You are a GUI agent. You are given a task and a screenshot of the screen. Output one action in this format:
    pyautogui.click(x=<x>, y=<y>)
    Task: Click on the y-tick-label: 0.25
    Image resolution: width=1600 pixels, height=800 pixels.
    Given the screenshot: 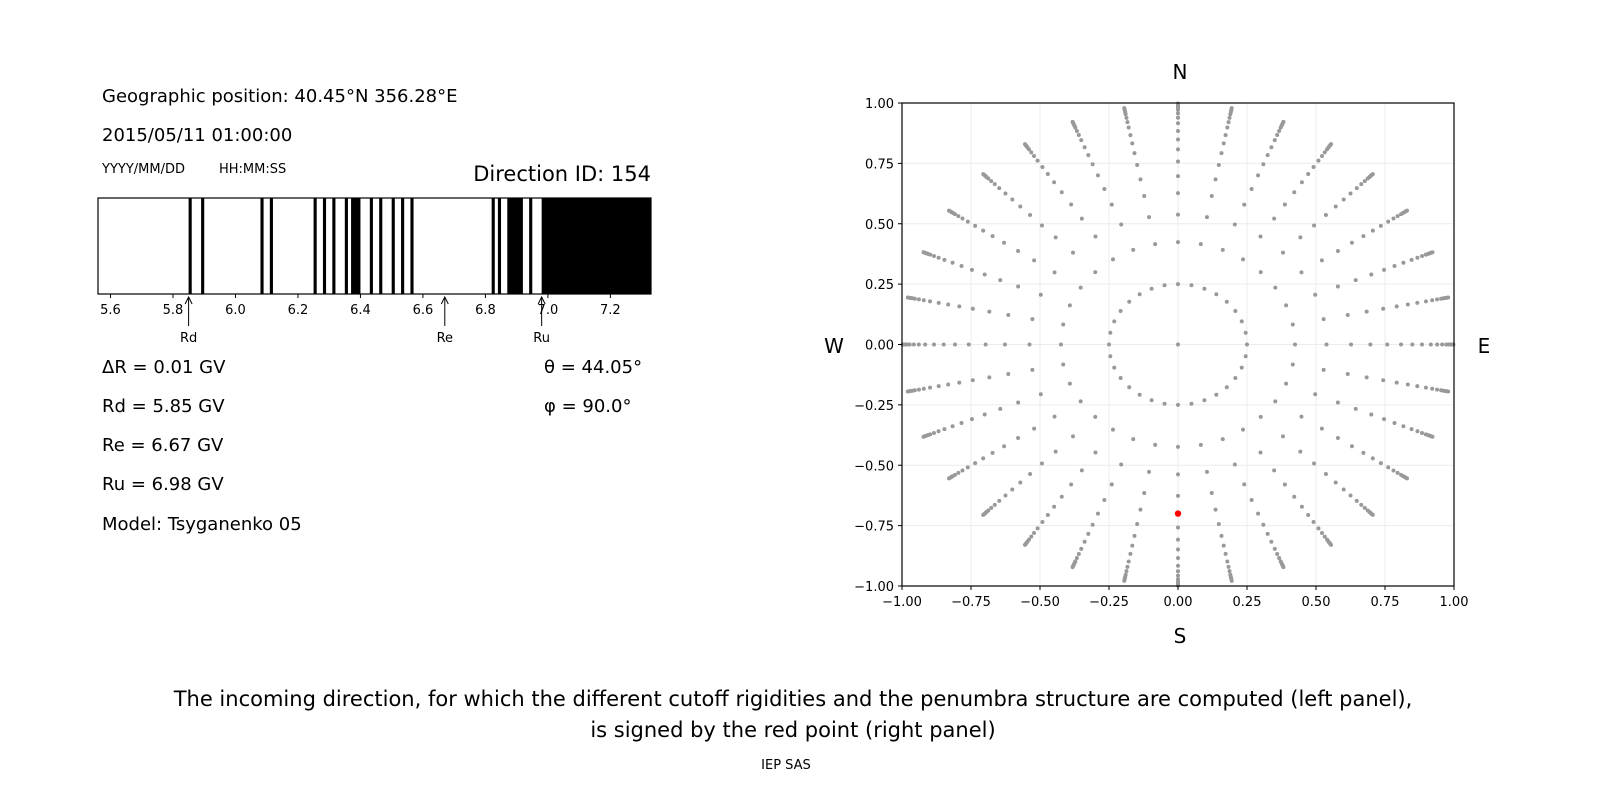 What is the action you would take?
    pyautogui.click(x=879, y=285)
    